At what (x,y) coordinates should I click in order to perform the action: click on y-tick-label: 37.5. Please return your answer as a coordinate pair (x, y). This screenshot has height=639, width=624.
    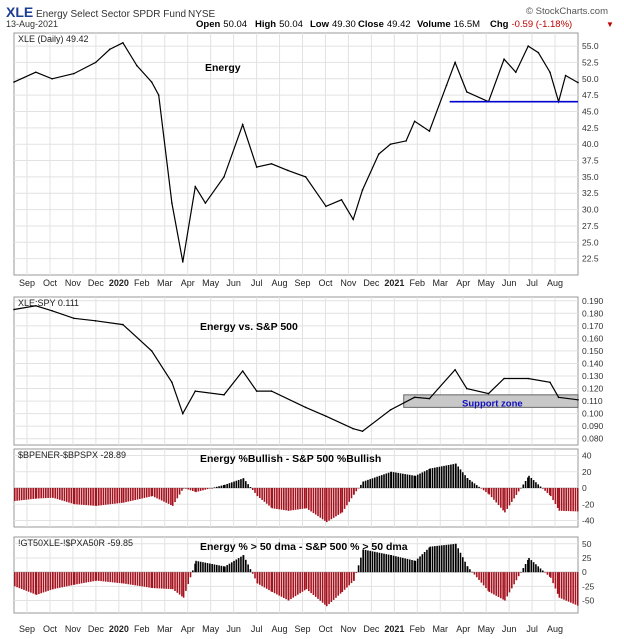
    Looking at the image, I should click on (590, 161).